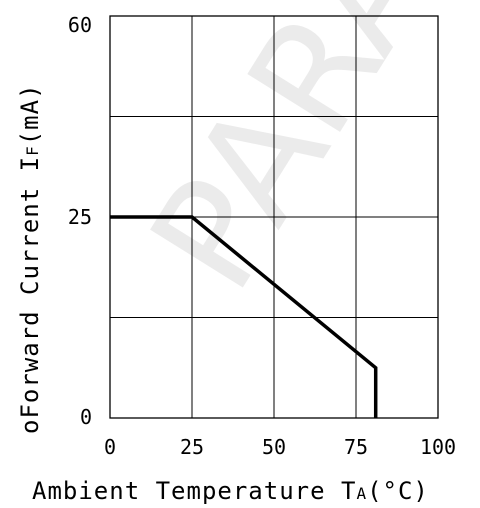 Image resolution: width=480 pixels, height=508 pixels. What do you see at coordinates (30, 258) in the screenshot?
I see `y-axis-title: oForward Current IF(mA)` at bounding box center [30, 258].